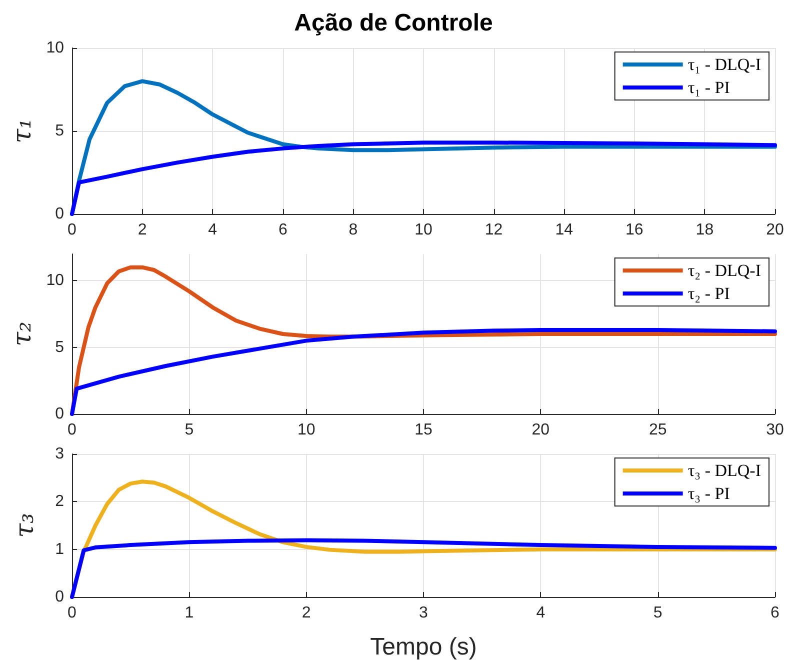  What do you see at coordinates (709, 493) in the screenshot?
I see `legend-label: τ₃ - PI` at bounding box center [709, 493].